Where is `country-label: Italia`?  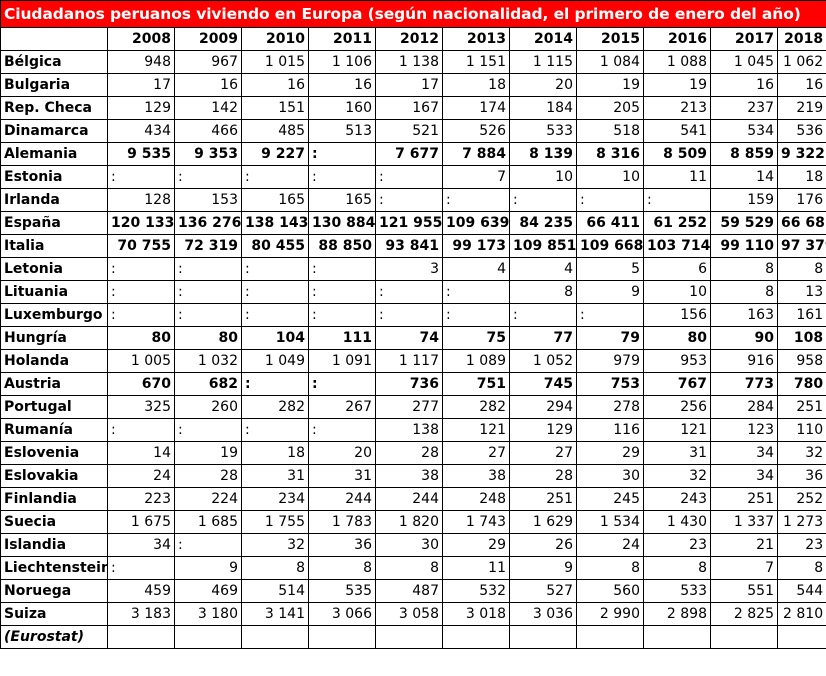 country-label: Italia is located at coordinates (54, 246).